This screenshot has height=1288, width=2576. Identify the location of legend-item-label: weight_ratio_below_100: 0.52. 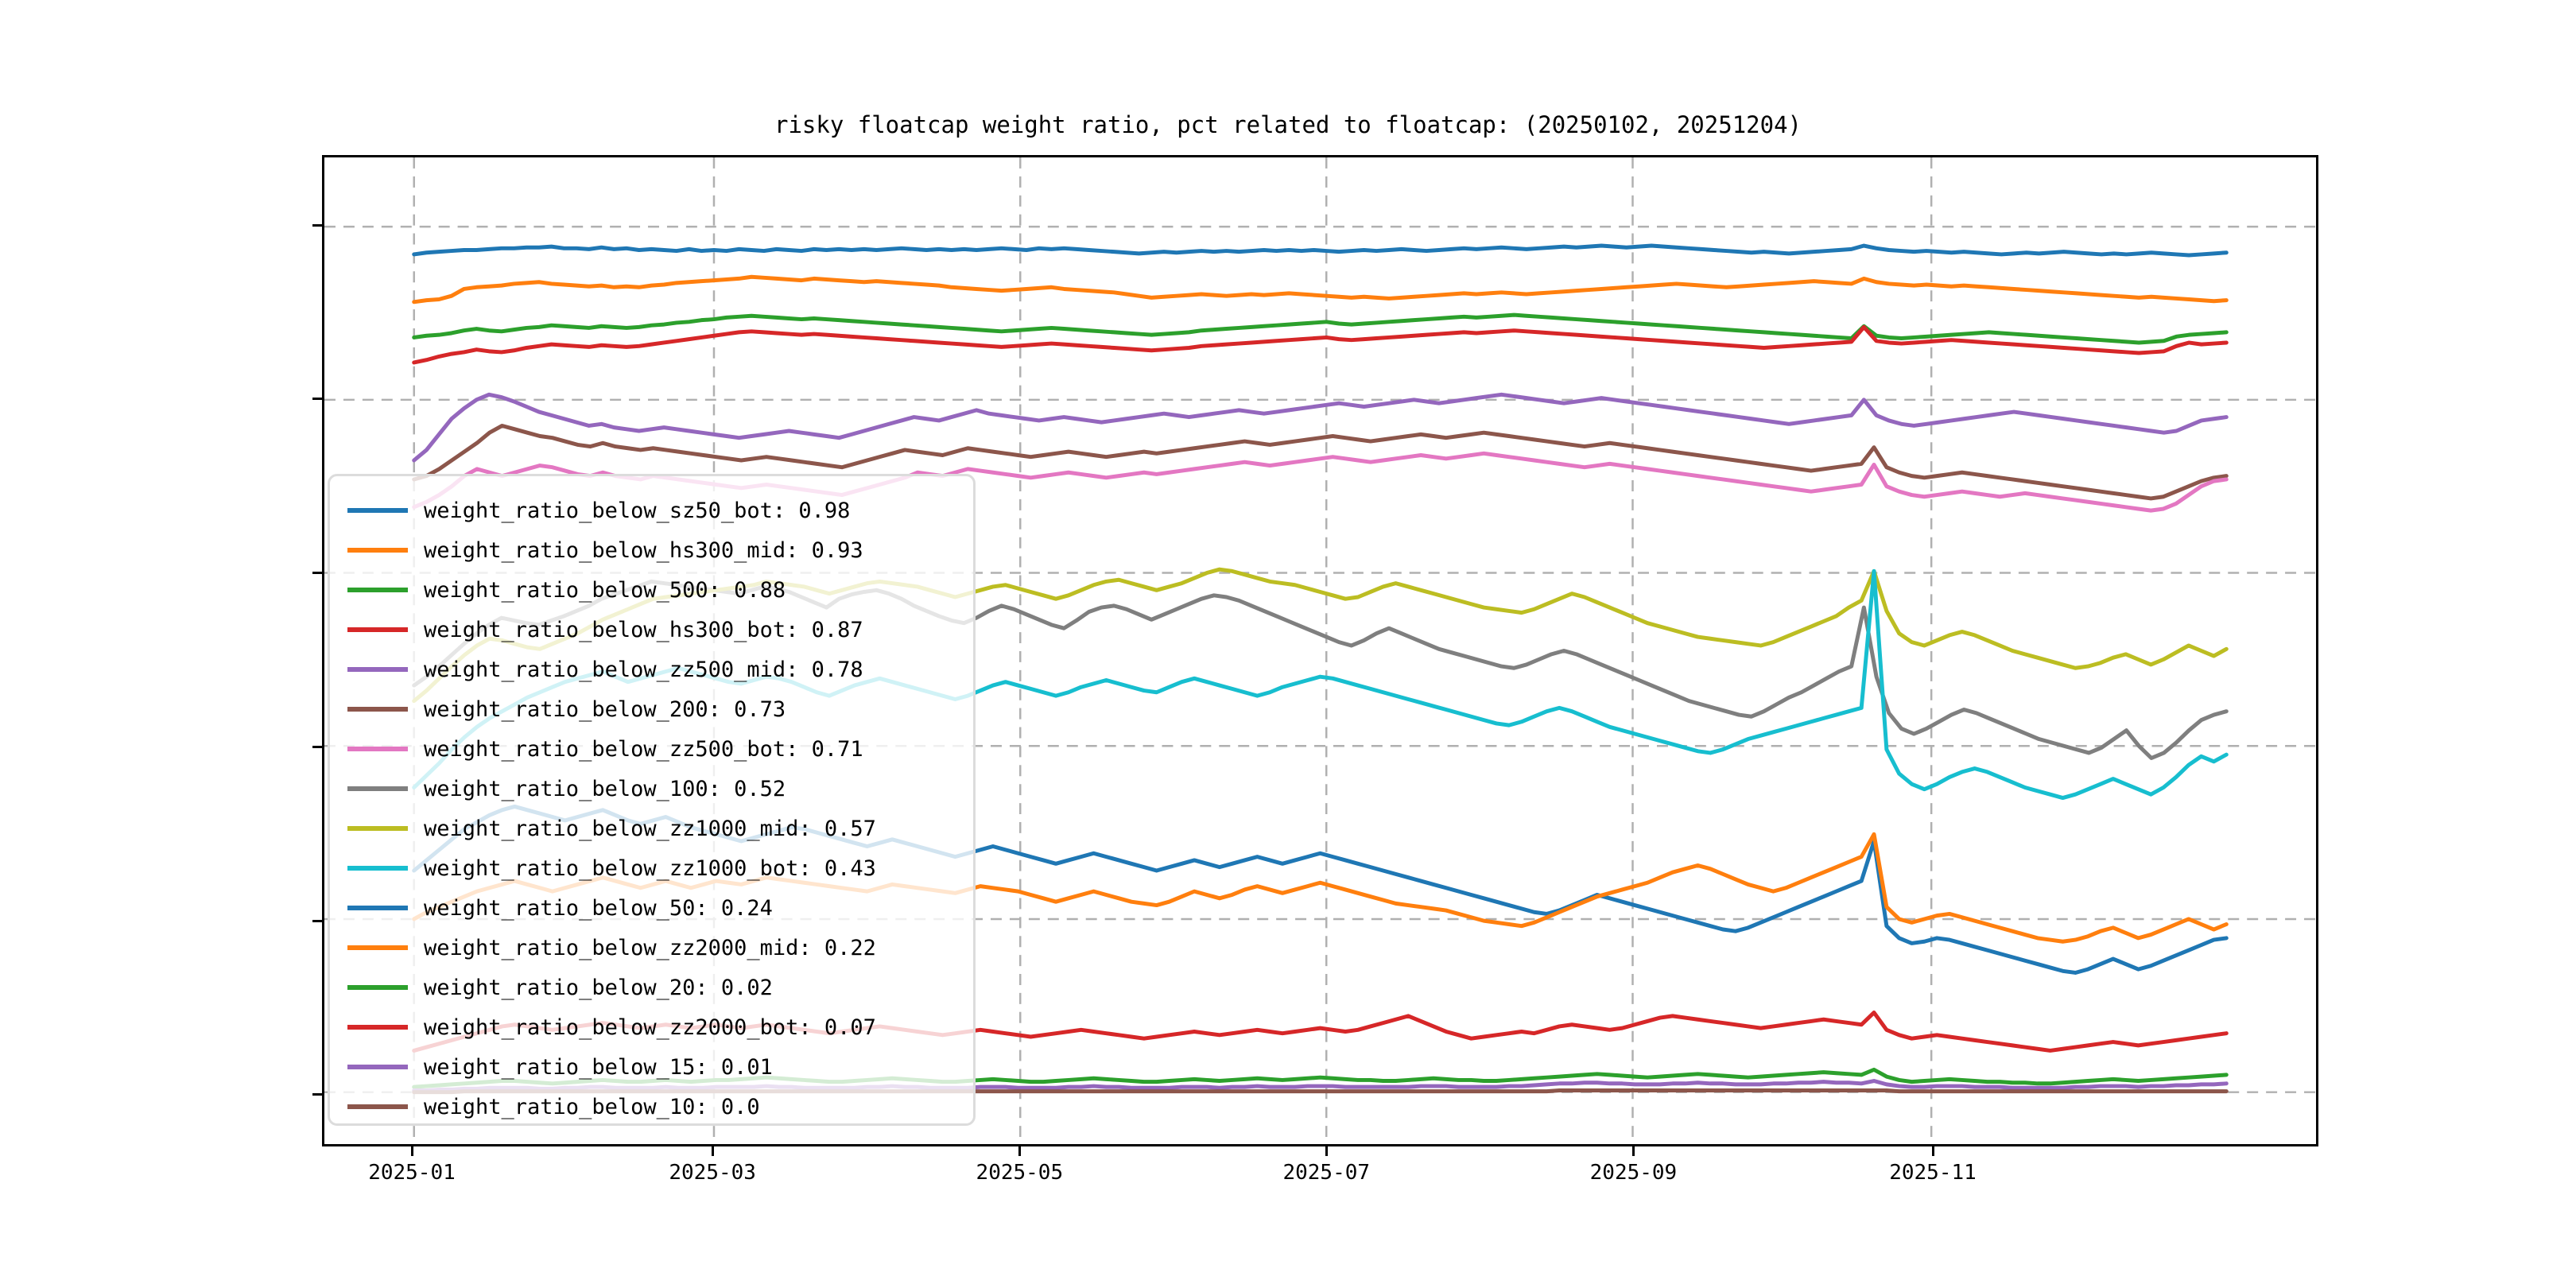
(605, 788).